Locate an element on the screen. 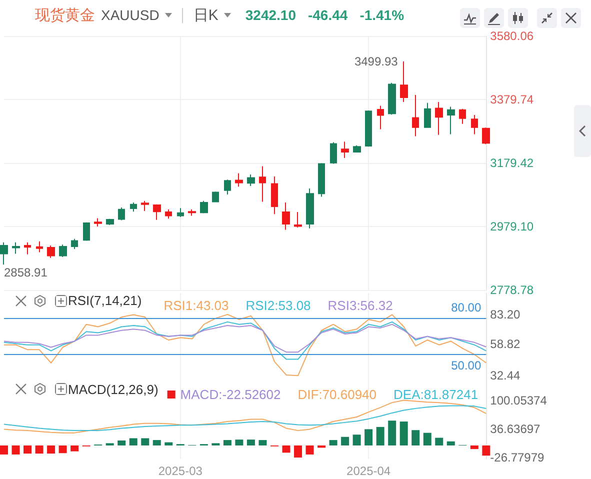 Image resolution: width=591 pixels, height=479 pixels. ref-line-label: 50.00 is located at coordinates (466, 365).